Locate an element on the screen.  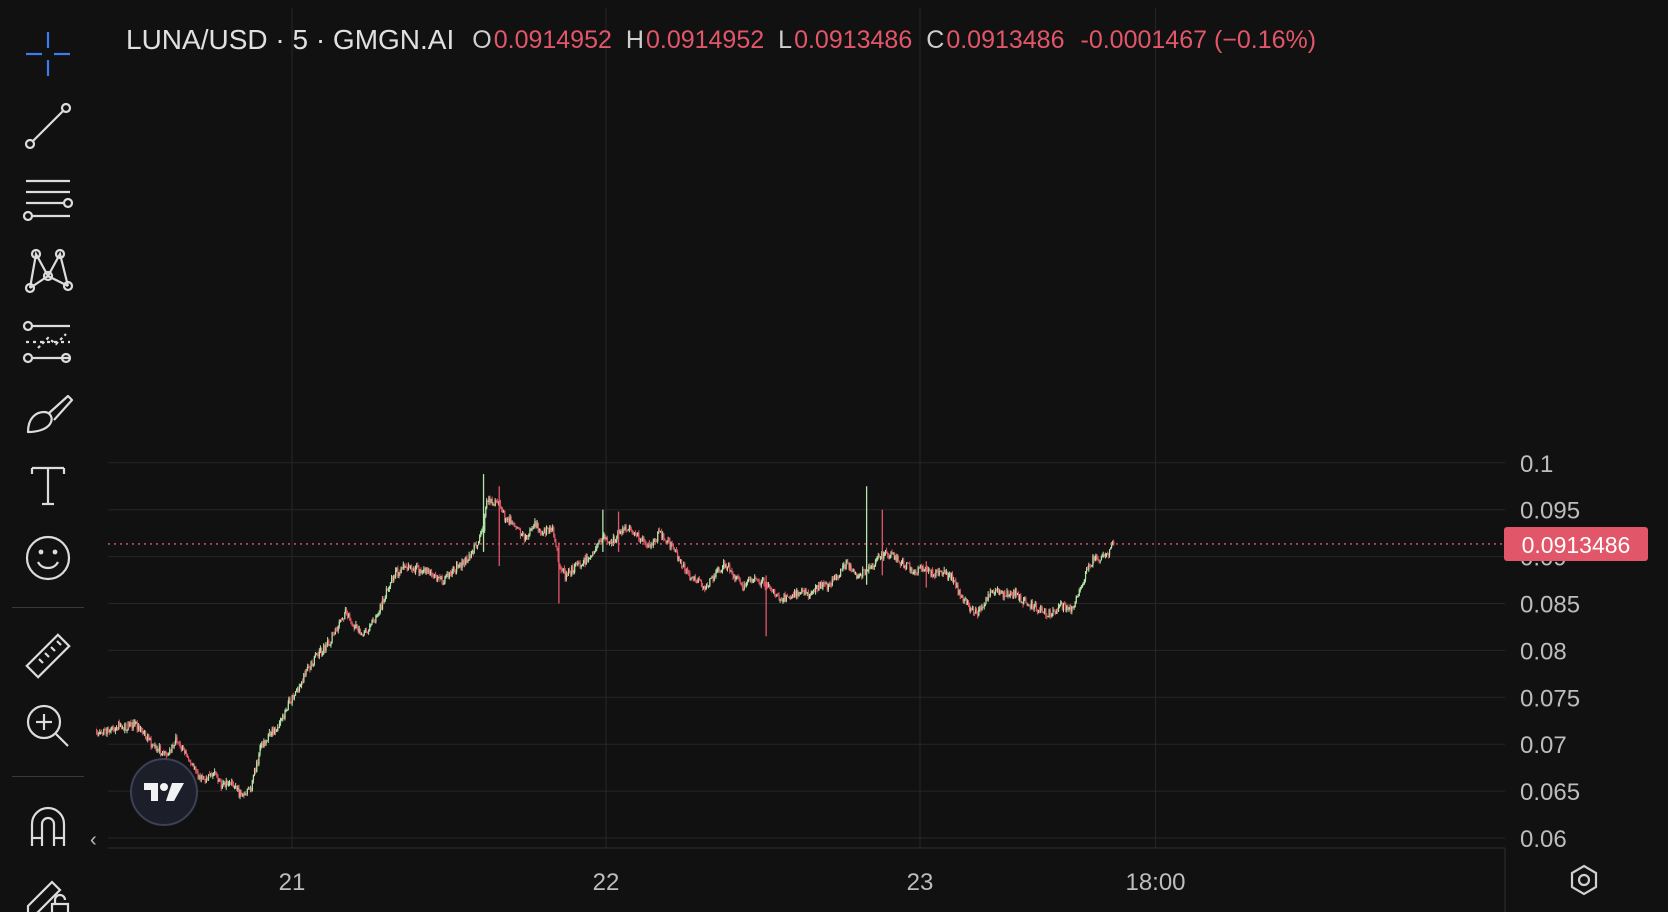
ruler-tool is located at coordinates (48, 656).